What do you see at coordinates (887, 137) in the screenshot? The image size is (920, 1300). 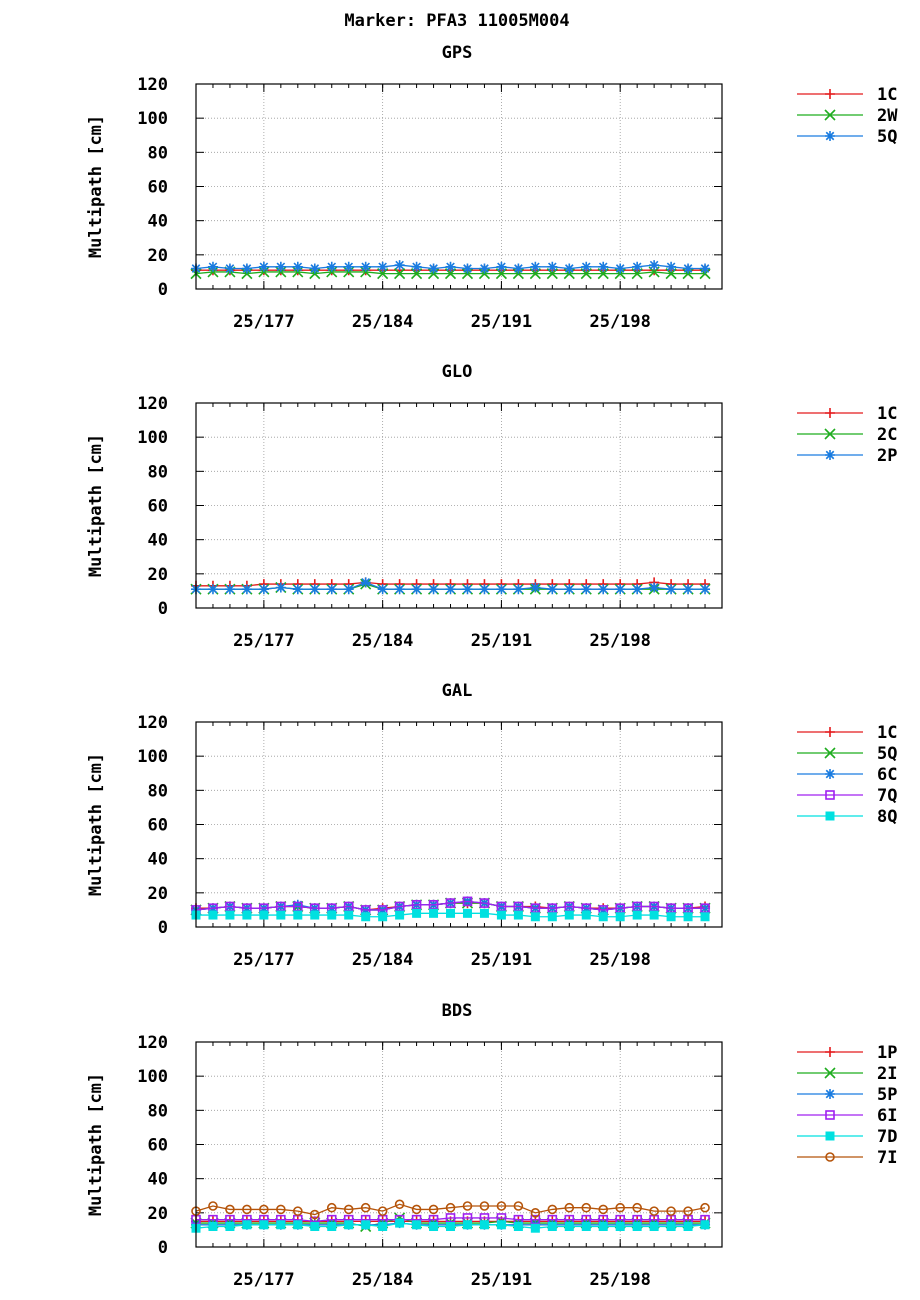 I see `legend-label: 5Q` at bounding box center [887, 137].